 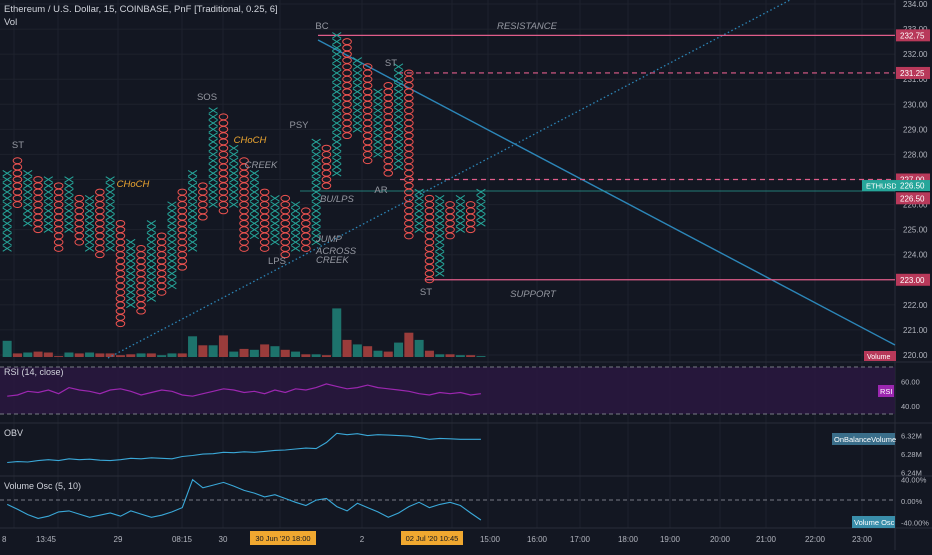 I want to click on time-highlight-label: 30 Jun '20 18:00, so click(x=282, y=538).